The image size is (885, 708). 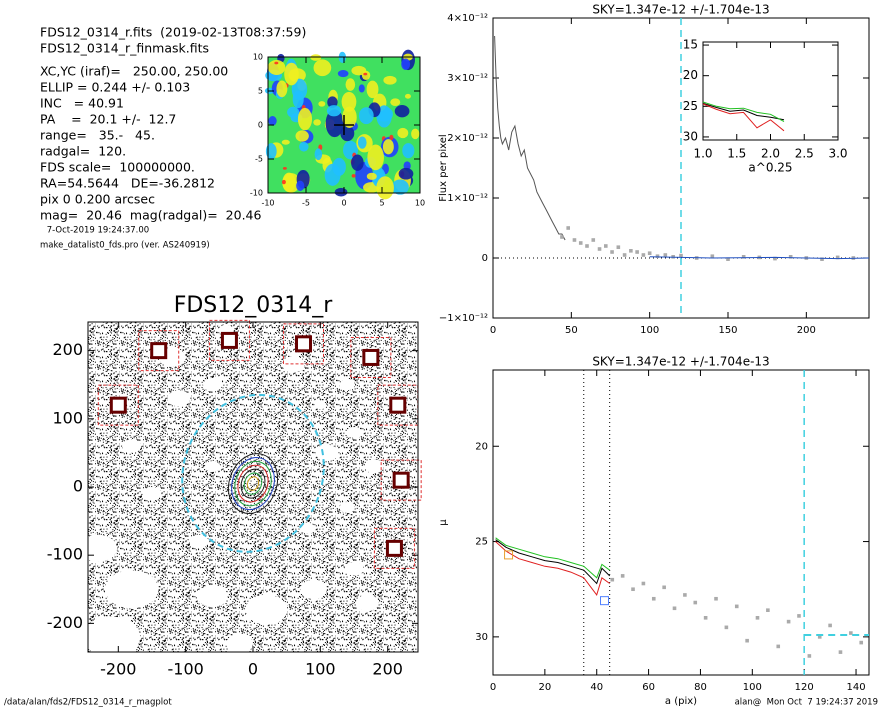 I want to click on x-tick-label: -10, so click(x=267, y=203).